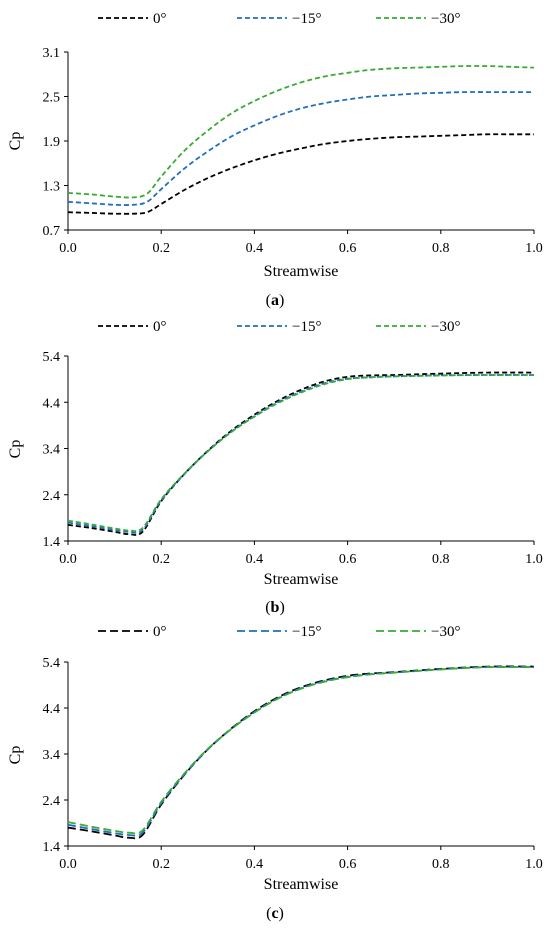  I want to click on panel-caption: (b), so click(275, 607).